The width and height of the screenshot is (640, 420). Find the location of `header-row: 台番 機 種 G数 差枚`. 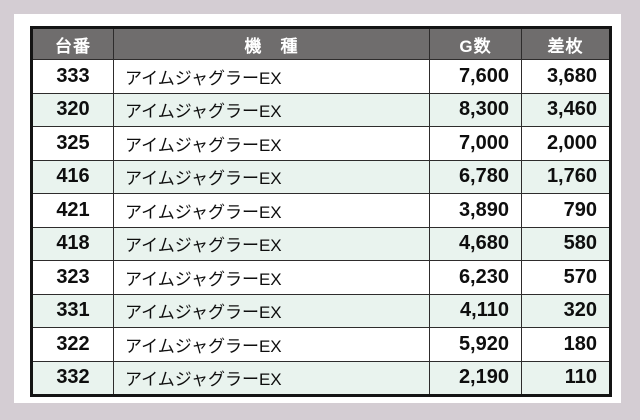

header-row: 台番 機 種 G数 差枚 is located at coordinates (321, 43).